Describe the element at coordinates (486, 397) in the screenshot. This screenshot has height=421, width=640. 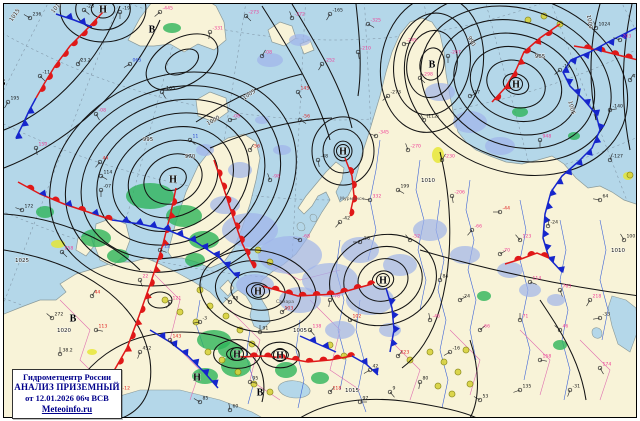
I see `station-value: 53` at that location.